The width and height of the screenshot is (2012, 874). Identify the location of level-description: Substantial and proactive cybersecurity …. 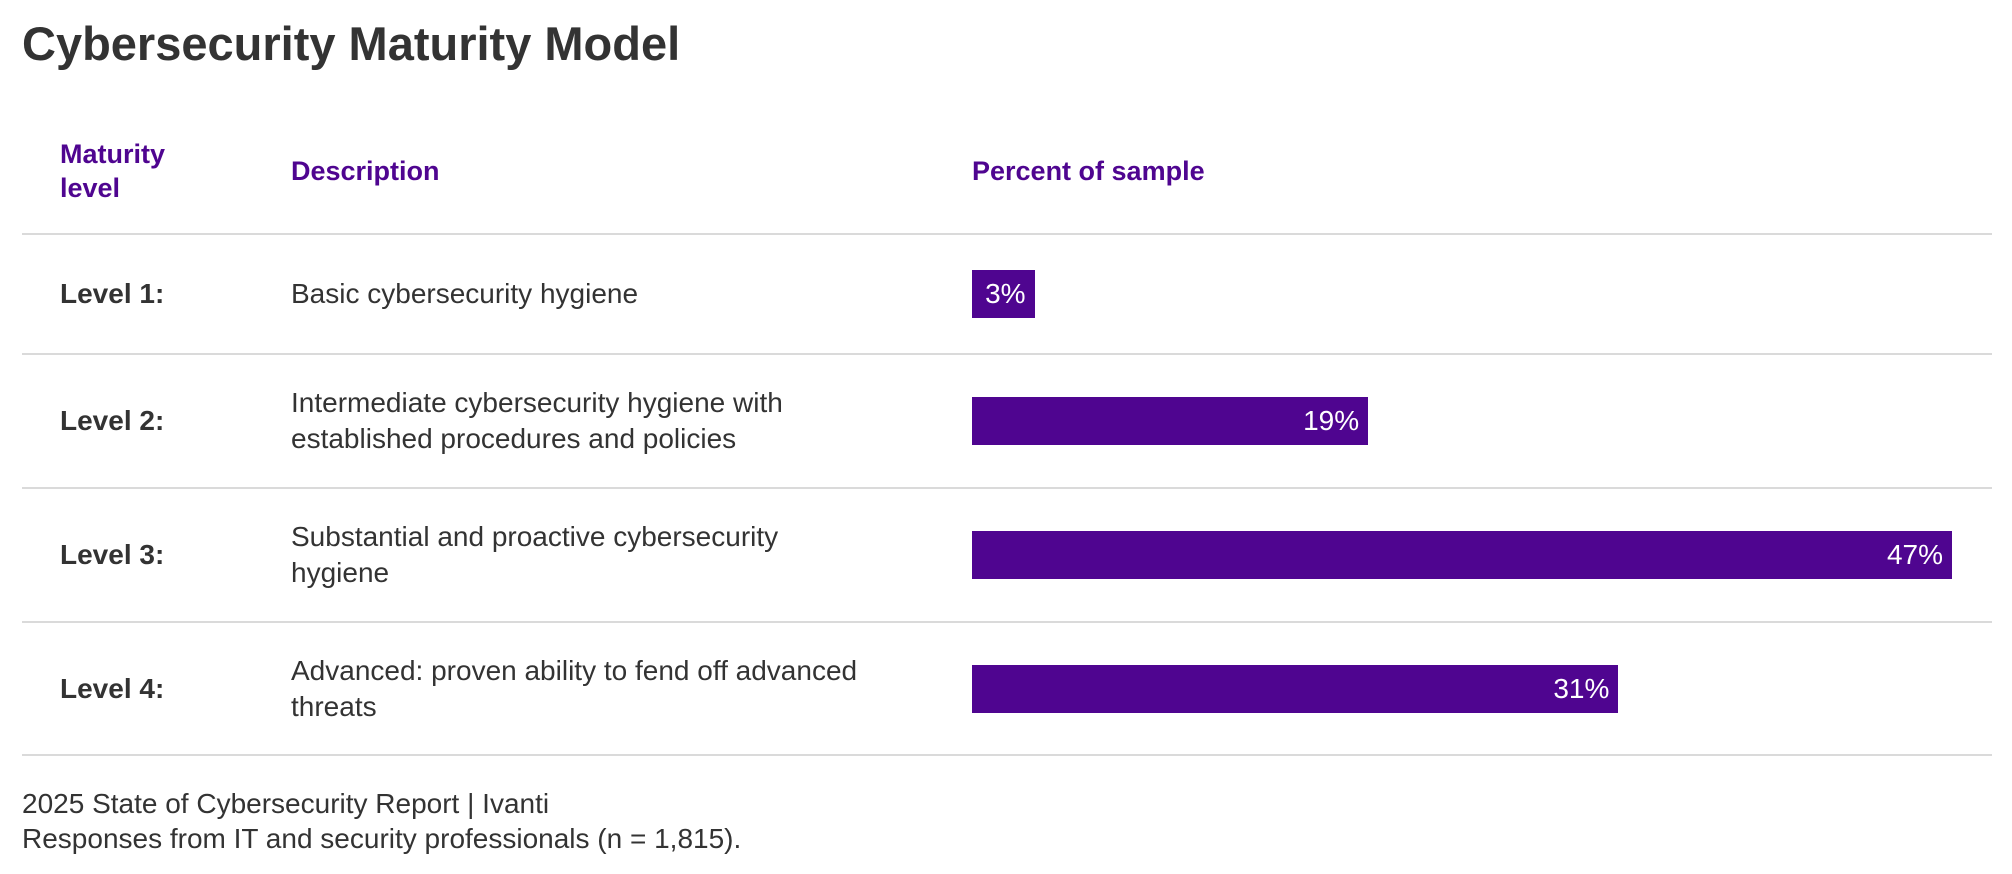
(535, 554).